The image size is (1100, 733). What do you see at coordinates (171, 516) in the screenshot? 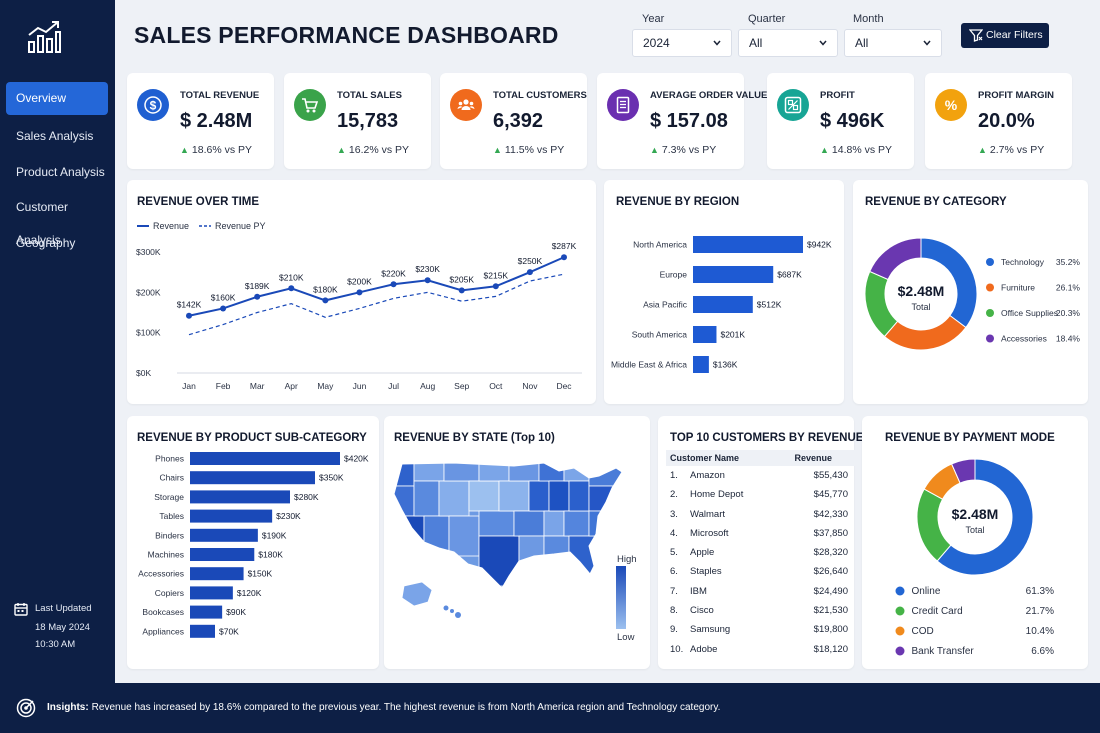
I see `category-label: Tables` at bounding box center [171, 516].